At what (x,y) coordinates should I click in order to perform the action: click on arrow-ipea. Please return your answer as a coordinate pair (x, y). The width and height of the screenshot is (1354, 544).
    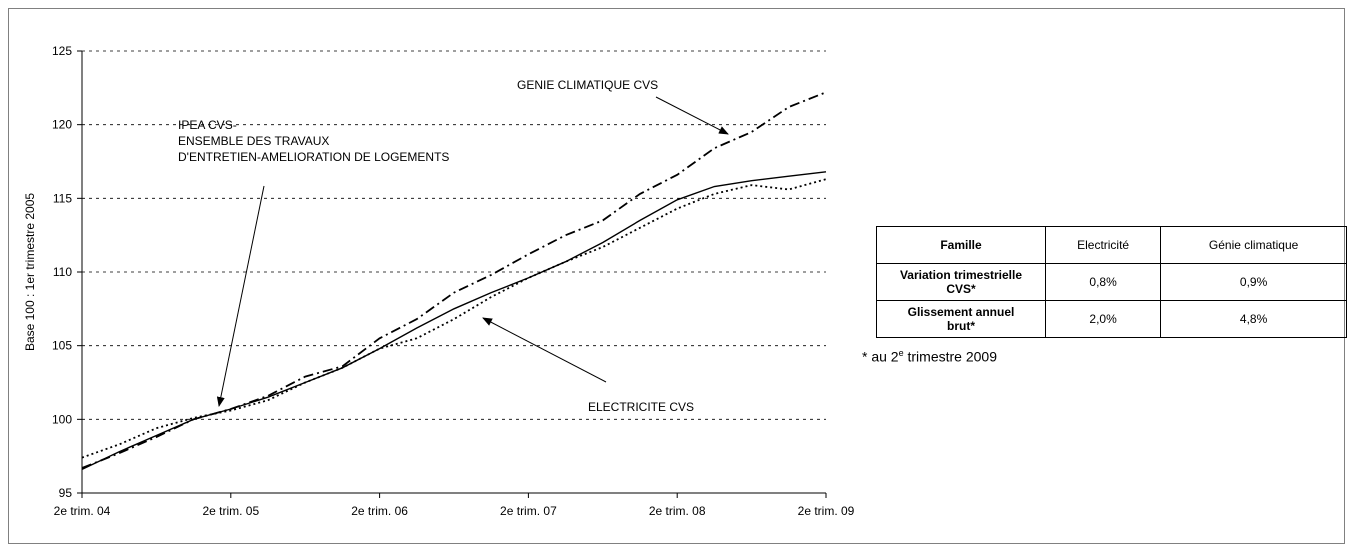
    Looking at the image, I should click on (240, 296).